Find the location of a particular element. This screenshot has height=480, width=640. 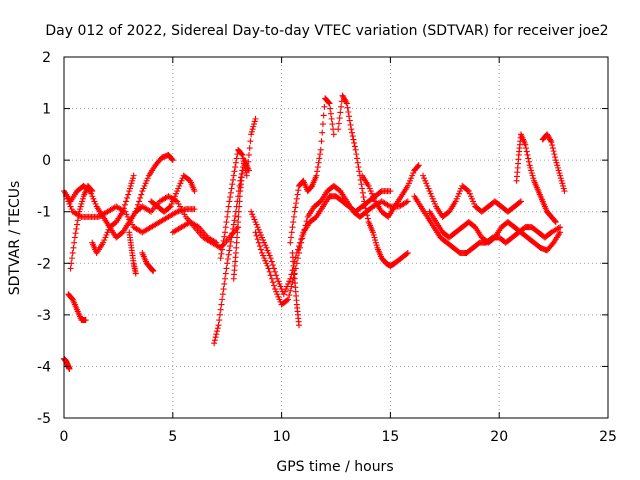

series-s18 is located at coordinates (312, 170).